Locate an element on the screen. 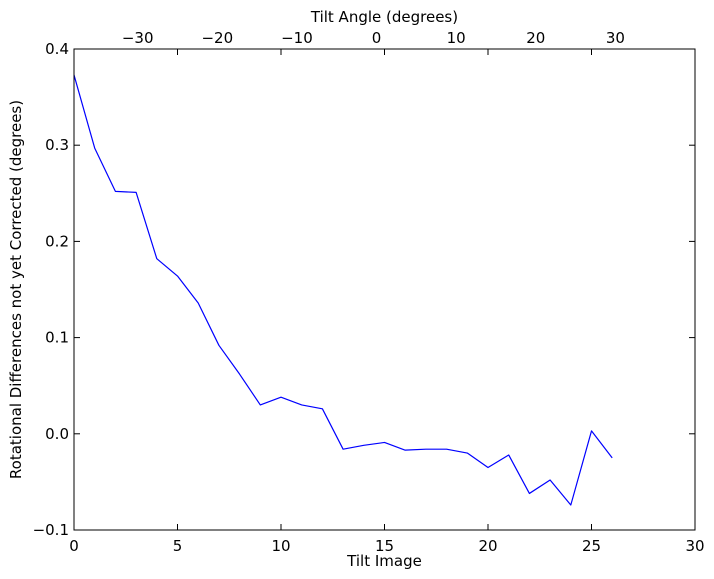  x2-tick-label: 30 is located at coordinates (615, 38).